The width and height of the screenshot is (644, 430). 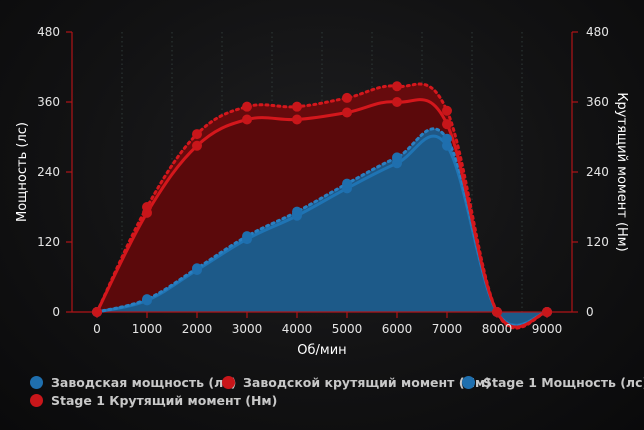 I want to click on x-tick-label: 4000, so click(x=297, y=329).